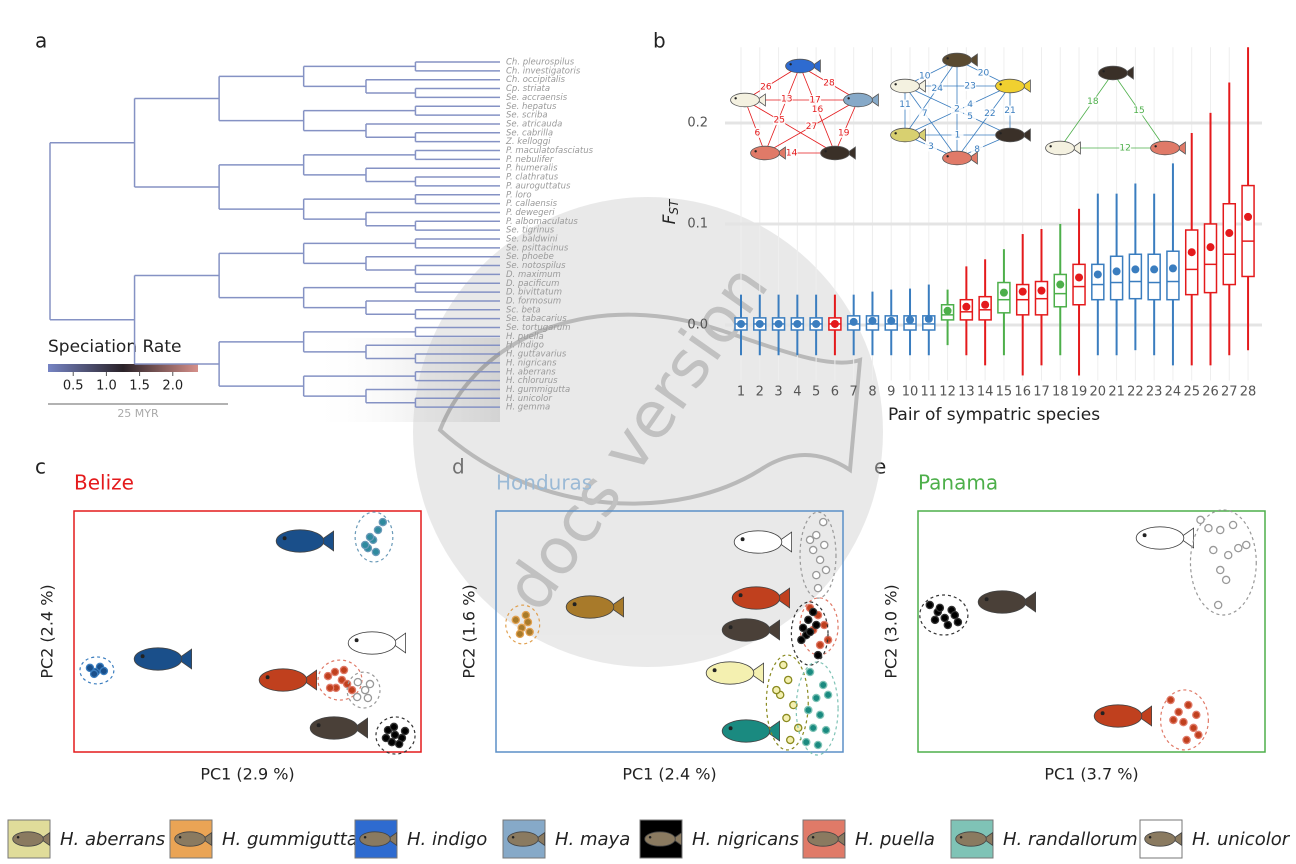  I want to click on x-axis-label: PC1 (2.4 %), so click(669, 774).